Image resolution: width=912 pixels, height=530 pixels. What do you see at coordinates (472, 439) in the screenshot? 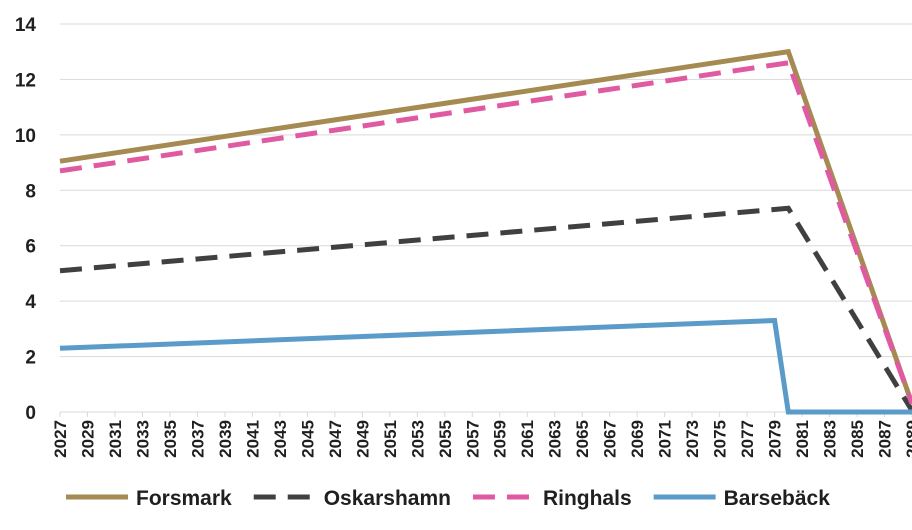
I see `x-tick-label: 2057` at bounding box center [472, 439].